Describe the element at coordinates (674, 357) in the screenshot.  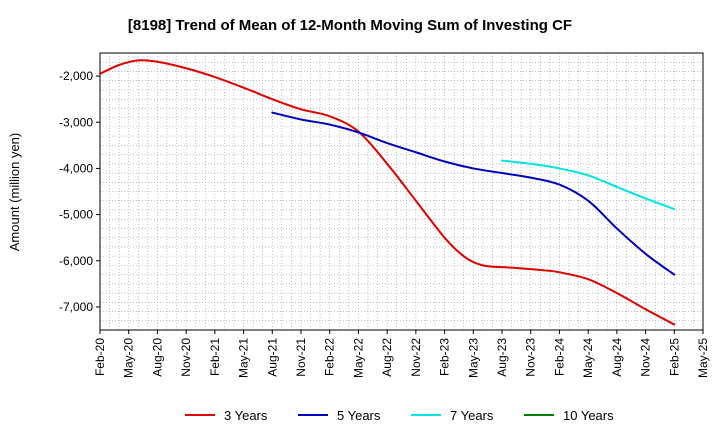
I see `x-tick-label: Feb-25` at that location.